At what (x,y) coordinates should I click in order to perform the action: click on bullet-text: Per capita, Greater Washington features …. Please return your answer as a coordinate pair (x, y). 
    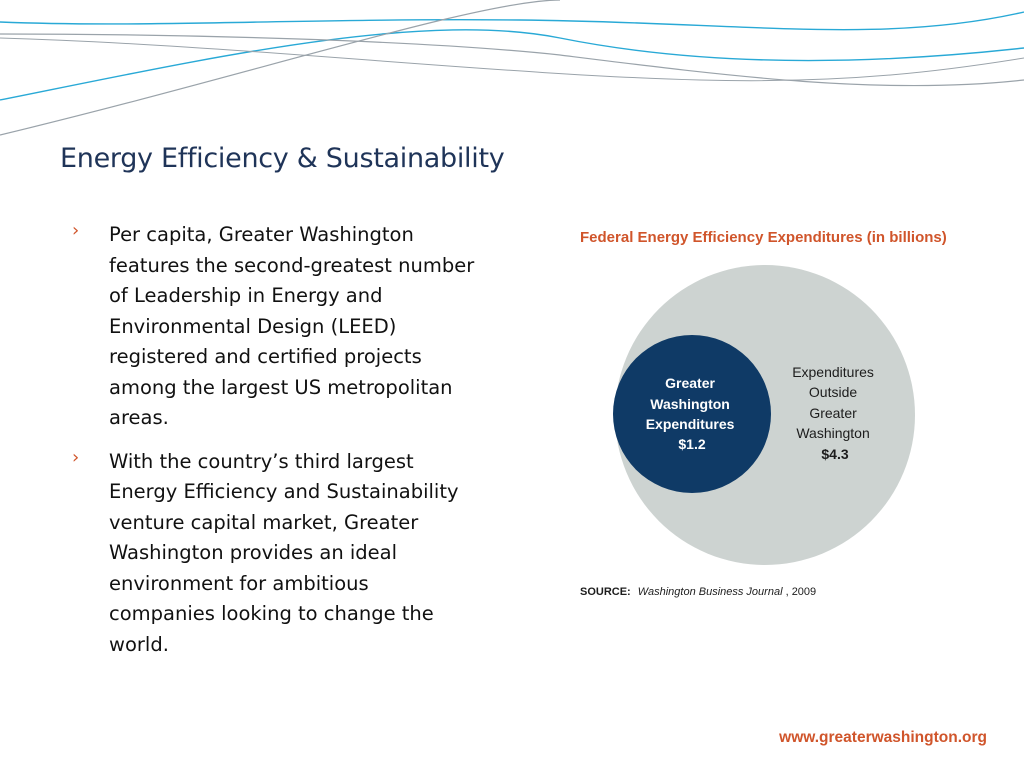
    Looking at the image, I should click on (305, 327).